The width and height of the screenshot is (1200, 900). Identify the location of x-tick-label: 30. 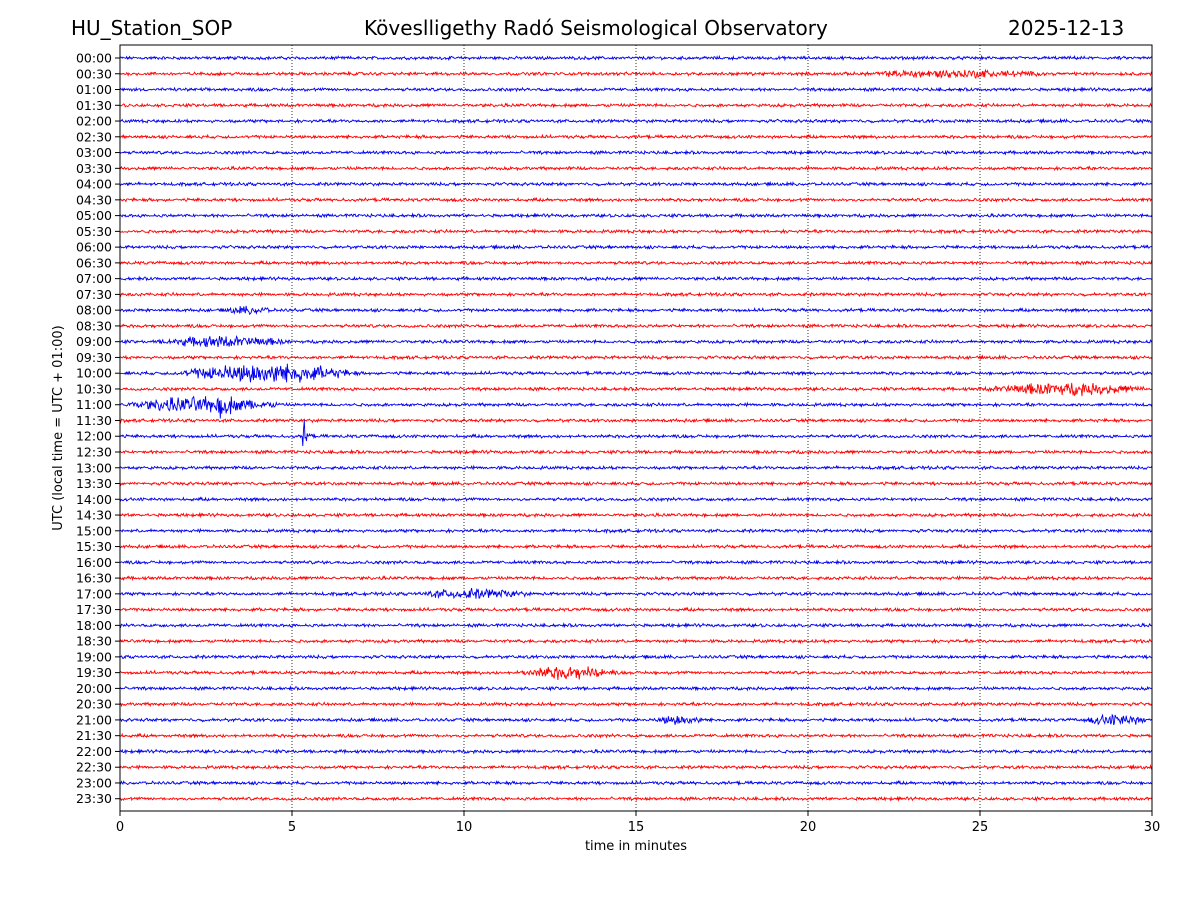
(1152, 827).